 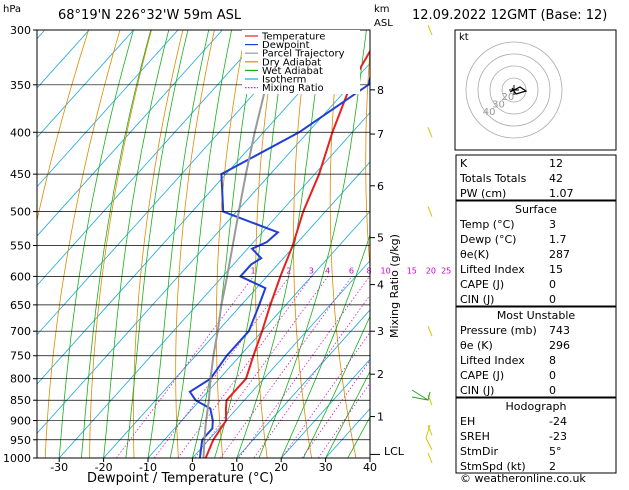 I want to click on index-label: θe (K), so click(x=476, y=345).